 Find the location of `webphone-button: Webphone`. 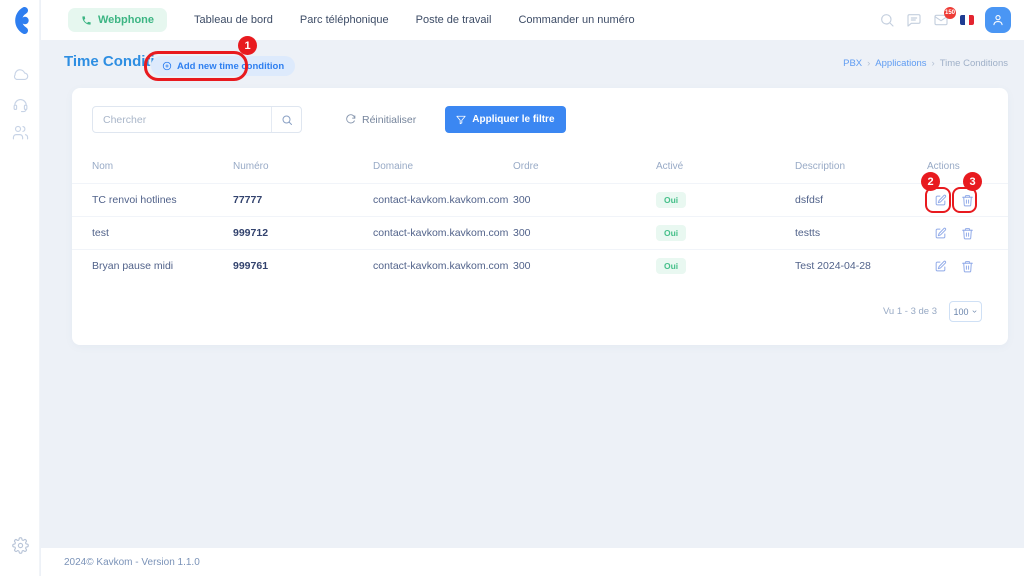

webphone-button: Webphone is located at coordinates (118, 20).